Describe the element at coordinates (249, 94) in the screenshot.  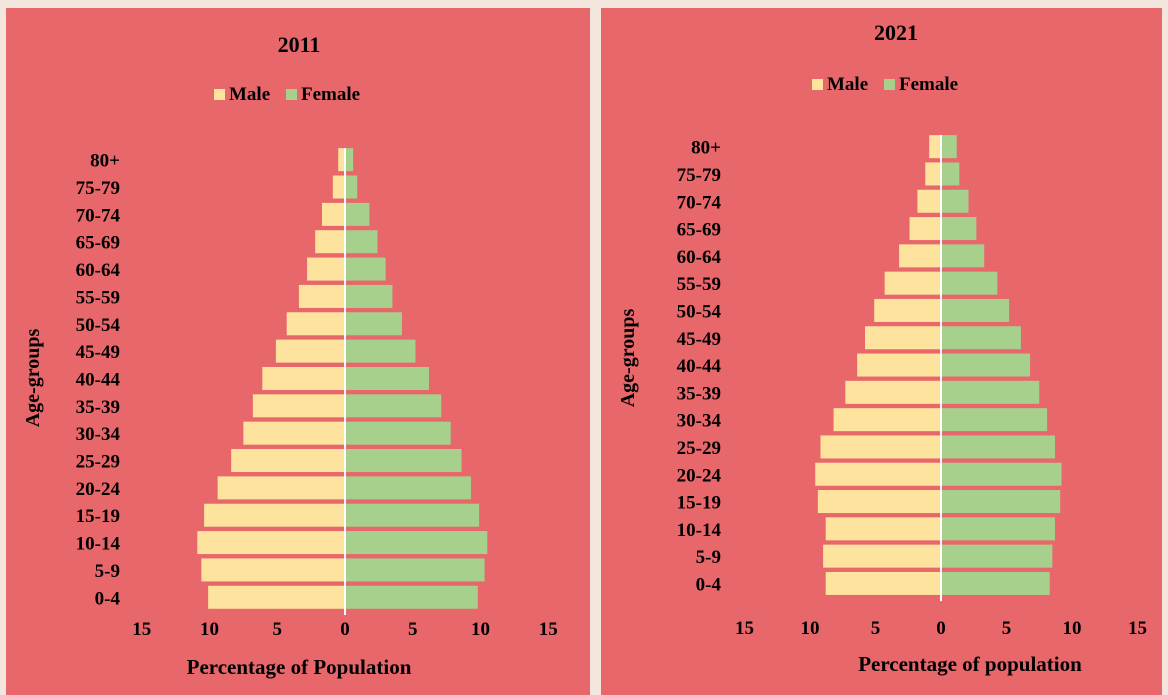
I see `legend-label-male: Male` at that location.